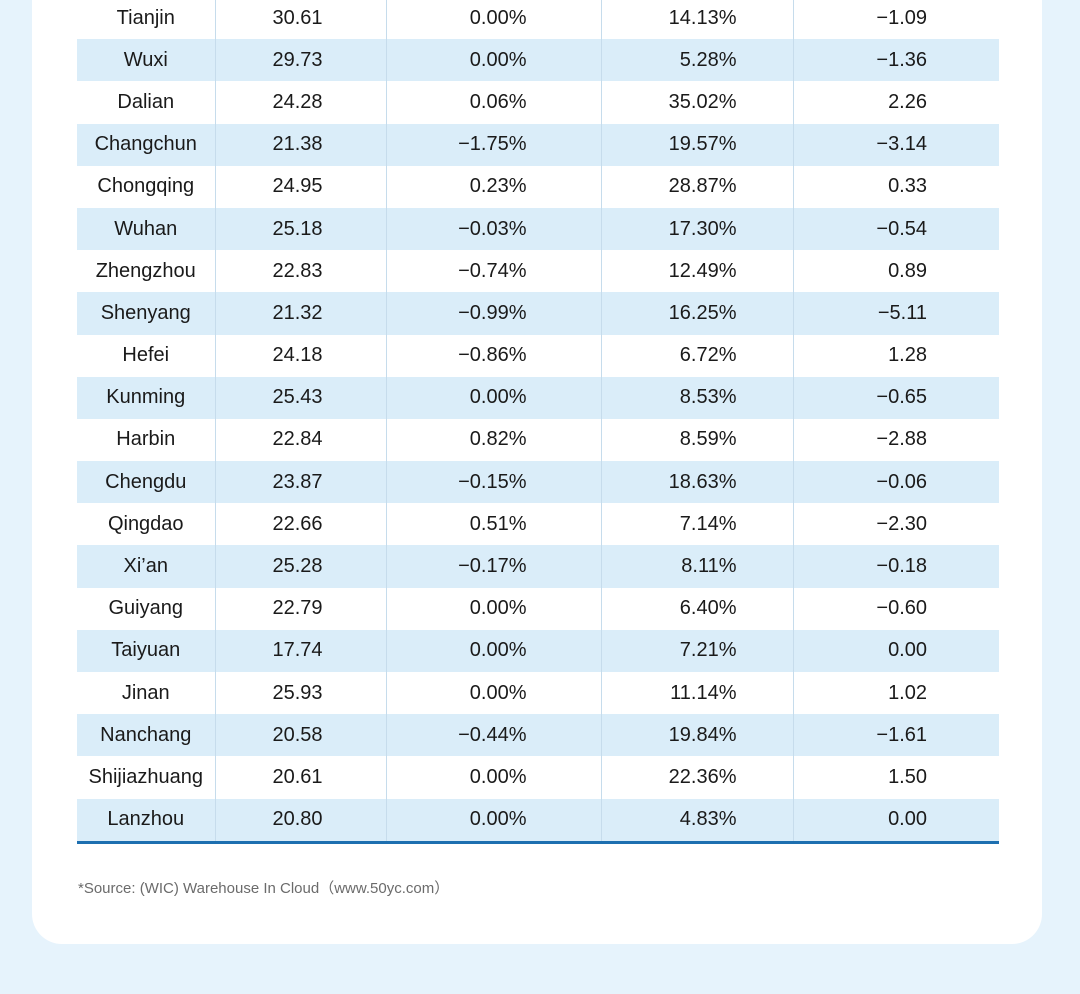 The image size is (1080, 994). What do you see at coordinates (301, 271) in the screenshot?
I see `value-cell: 22.83` at bounding box center [301, 271].